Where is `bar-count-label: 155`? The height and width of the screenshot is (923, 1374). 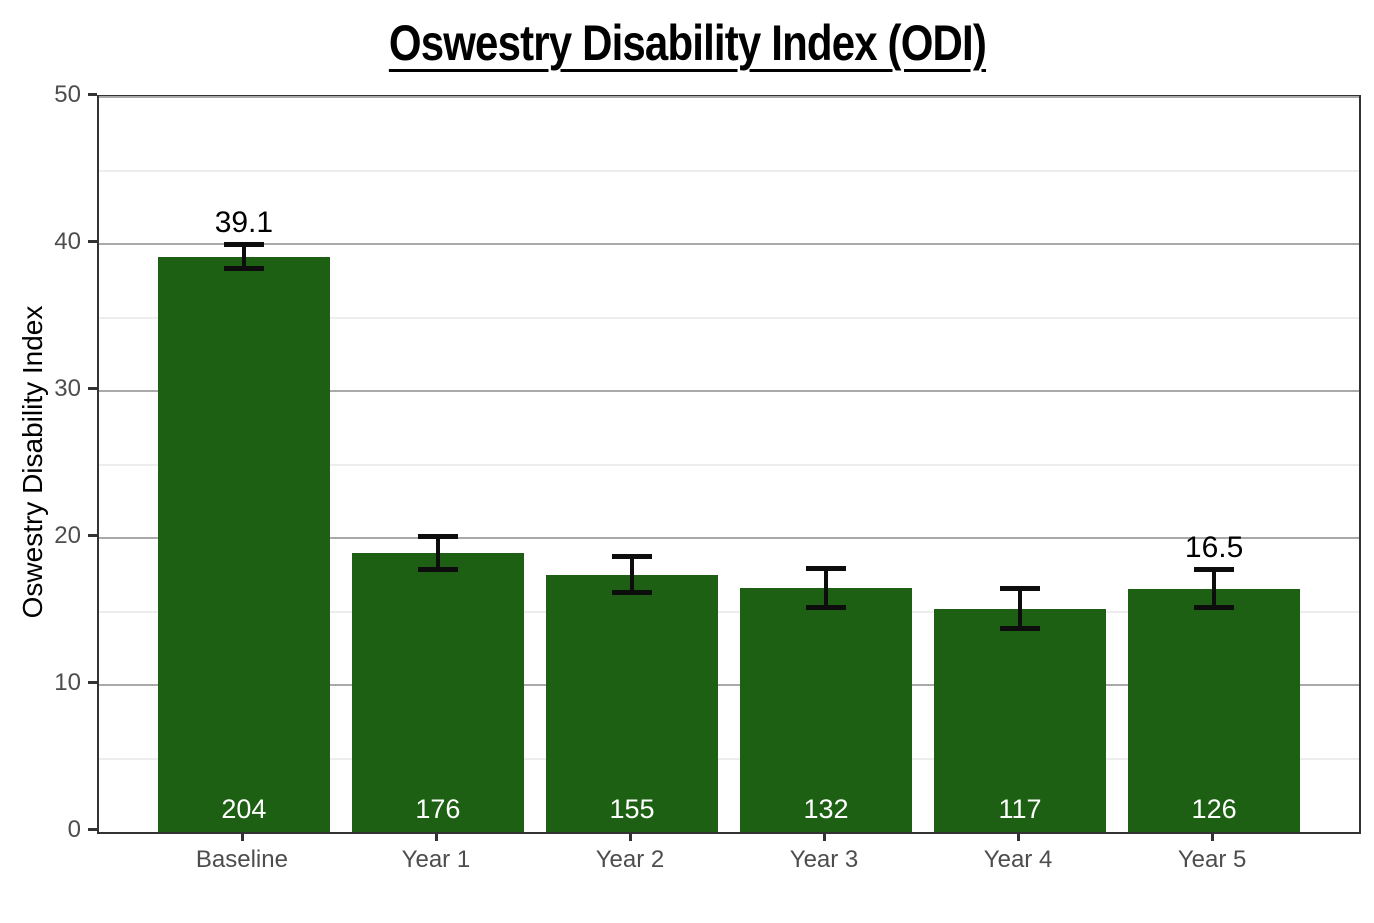
bar-count-label: 155 is located at coordinates (632, 809).